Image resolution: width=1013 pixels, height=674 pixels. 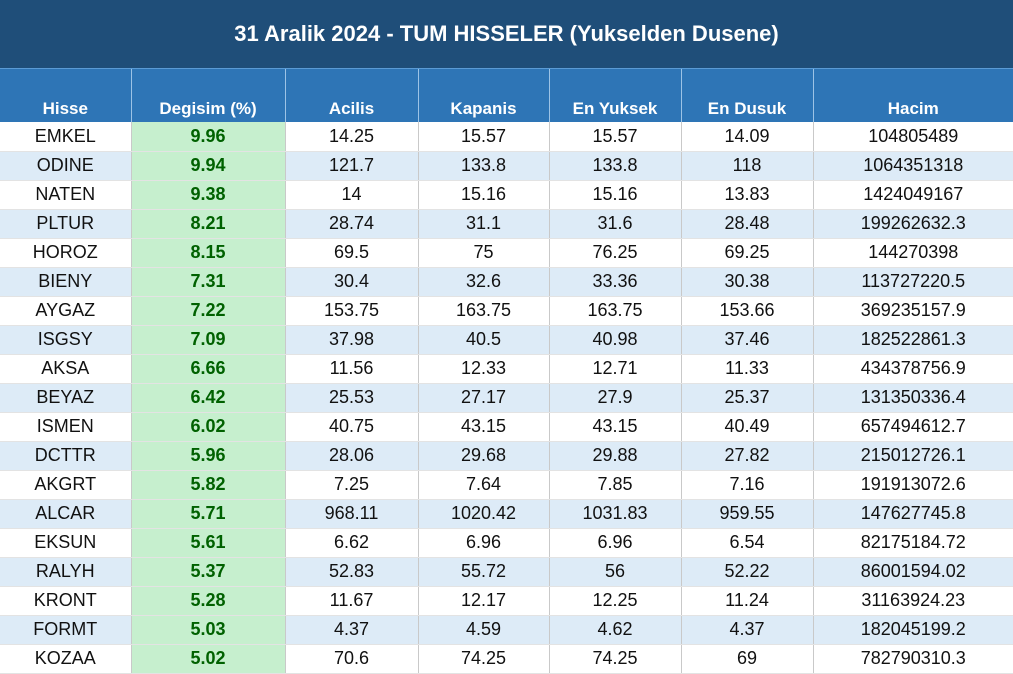 I want to click on value-cell: 11.24, so click(x=746, y=601).